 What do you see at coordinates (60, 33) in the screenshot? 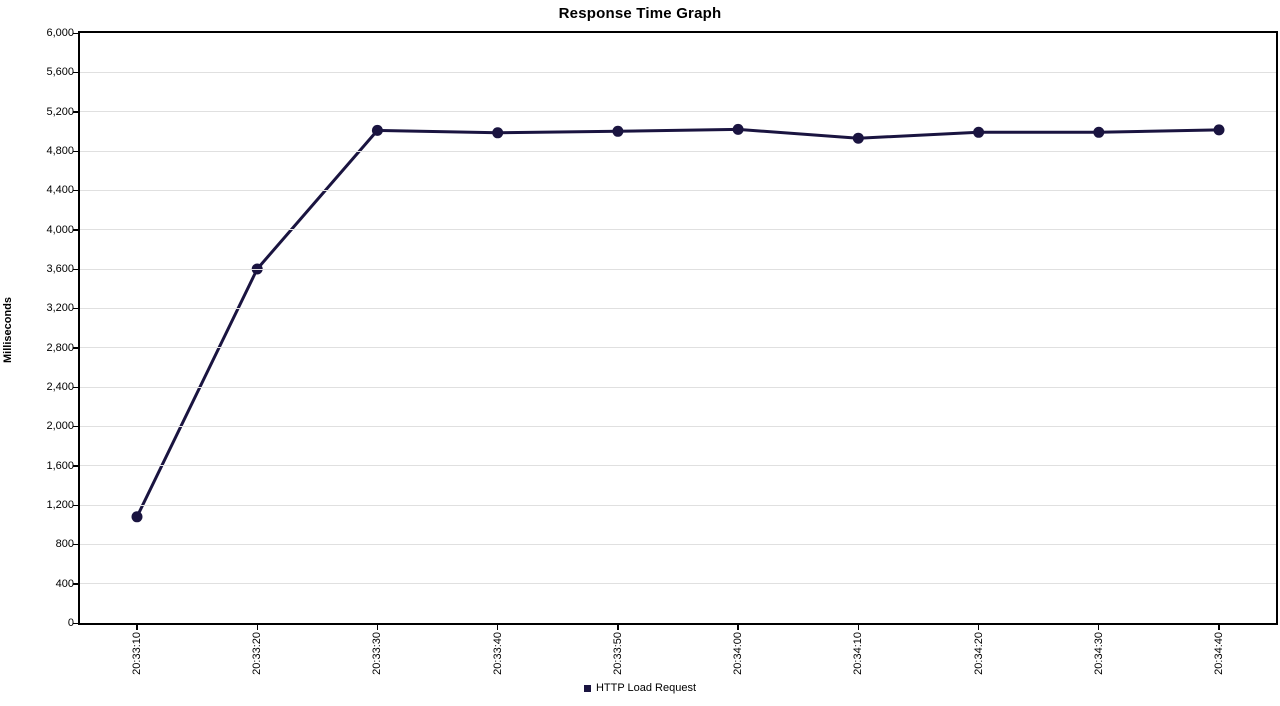
I see `y-tick-label: 6,000` at bounding box center [60, 33].